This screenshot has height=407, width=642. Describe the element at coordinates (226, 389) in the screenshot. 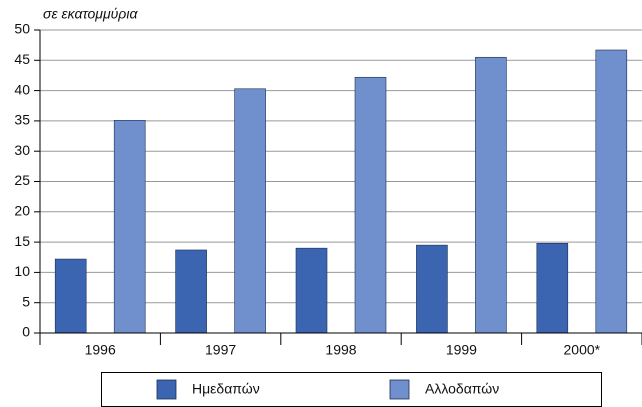

I see `legend-label: Ημεδαπών` at that location.